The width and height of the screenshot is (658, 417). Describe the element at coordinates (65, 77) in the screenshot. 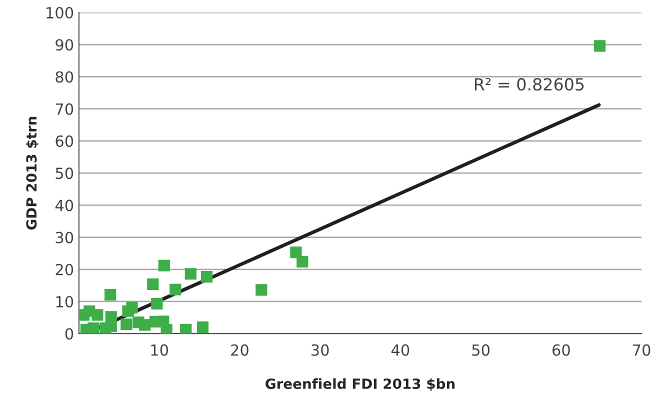

I see `y-tick-label: 80` at that location.